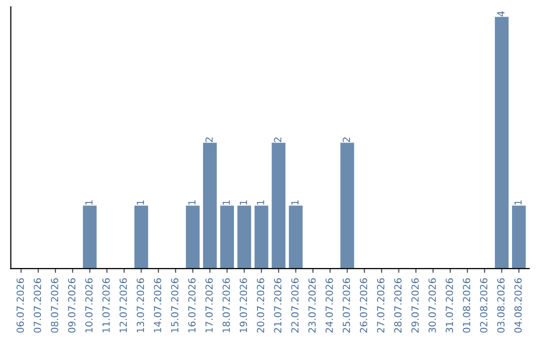 The width and height of the screenshot is (540, 340). Describe the element at coordinates (432, 305) in the screenshot. I see `x-tick-label: 30.07.2026` at that location.